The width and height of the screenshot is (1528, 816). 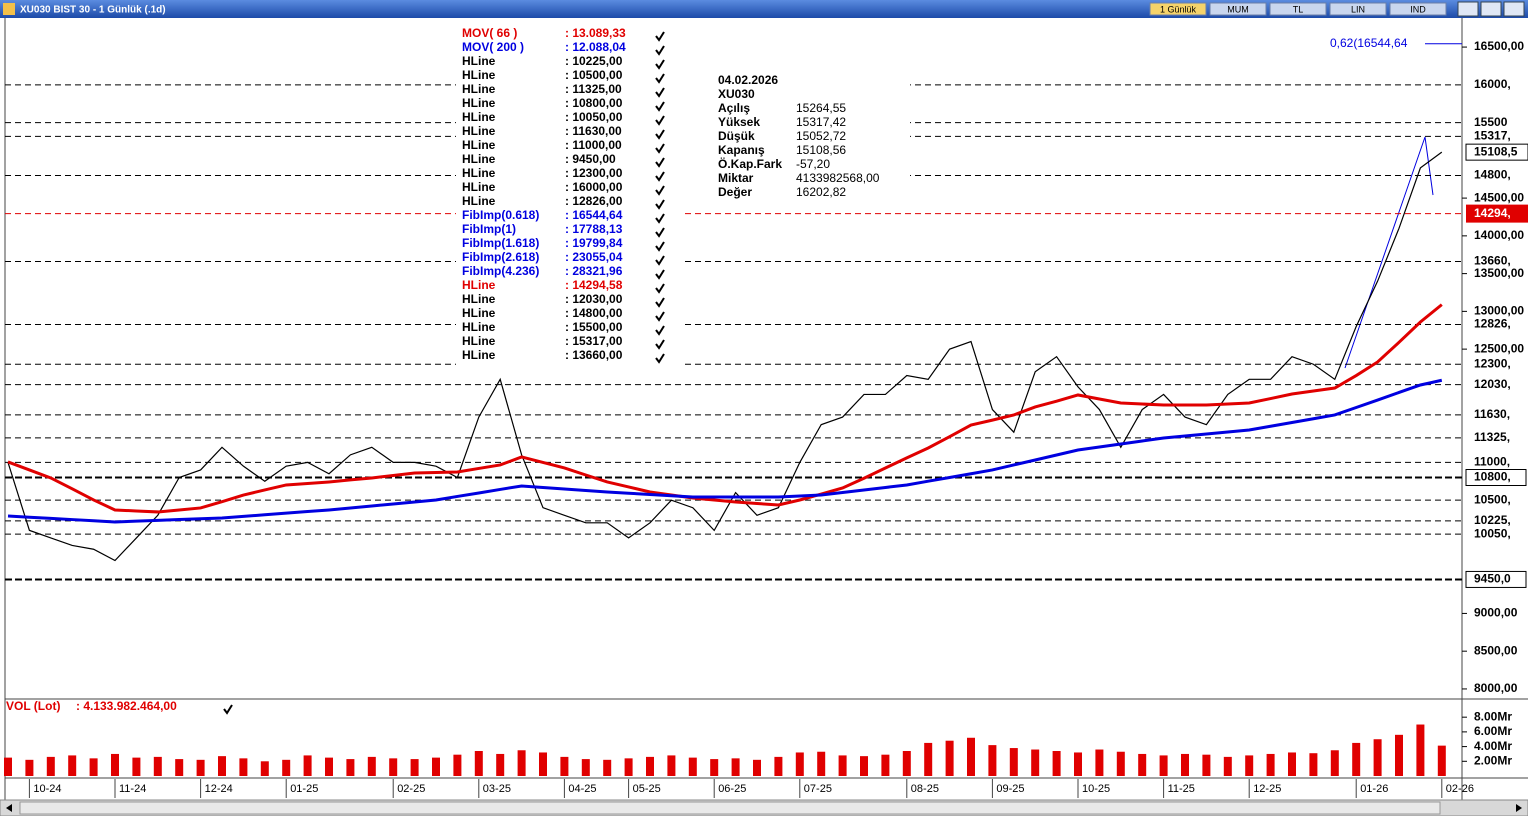 What do you see at coordinates (594, 229) in the screenshot?
I see `legend-value: : 17788,13` at bounding box center [594, 229].